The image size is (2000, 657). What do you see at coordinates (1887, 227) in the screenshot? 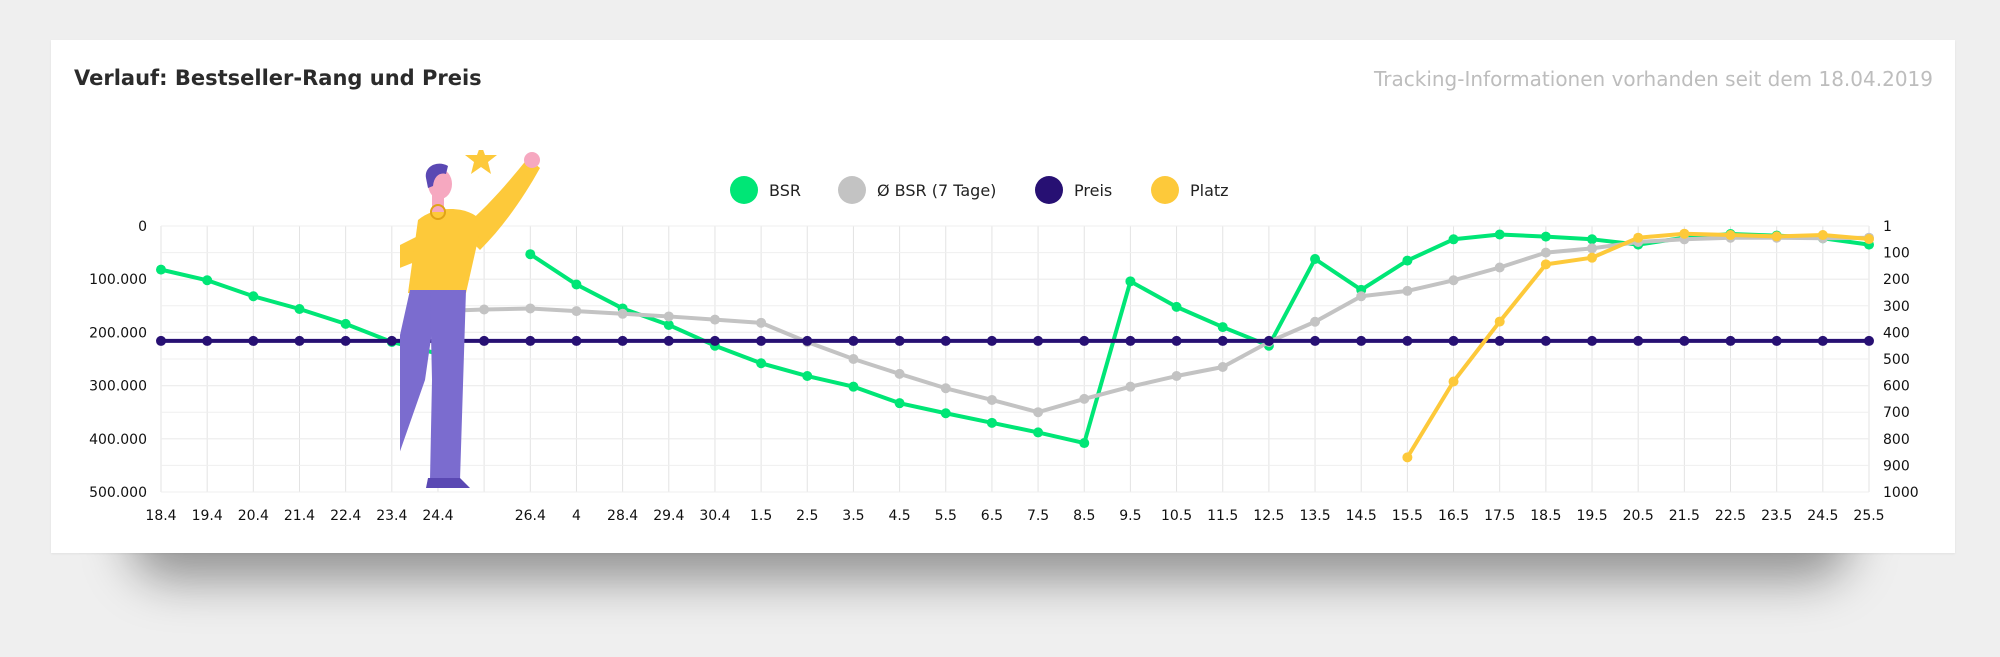
I see `y-right-tick-label: 1` at bounding box center [1887, 227].